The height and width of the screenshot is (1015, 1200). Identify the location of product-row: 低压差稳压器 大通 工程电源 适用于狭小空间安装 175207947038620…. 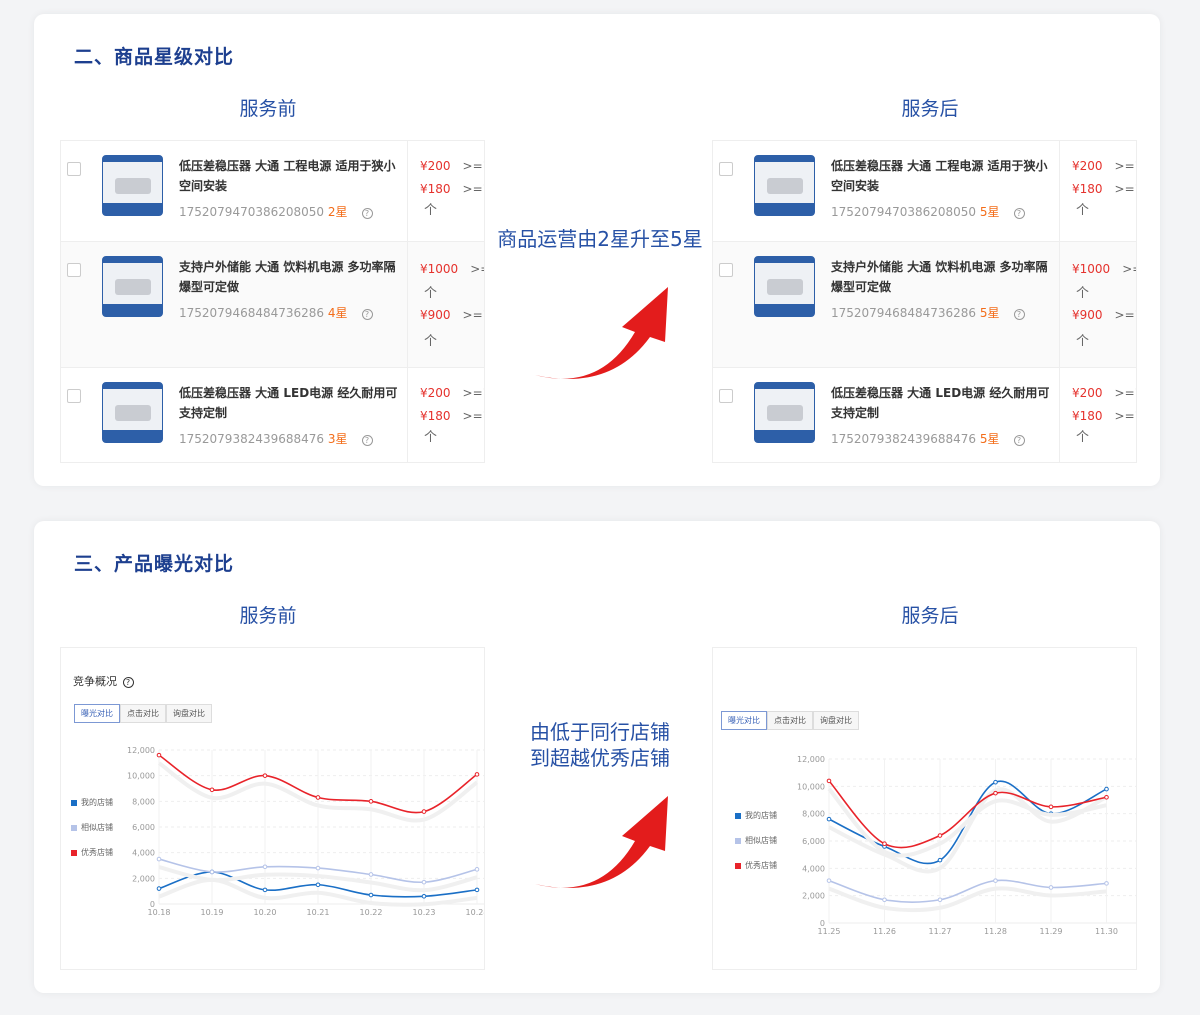
(272, 191).